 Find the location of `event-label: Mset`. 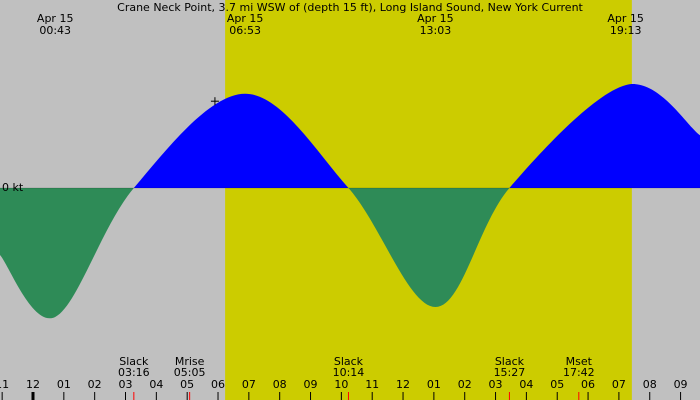

event-label: Mset is located at coordinates (579, 361).